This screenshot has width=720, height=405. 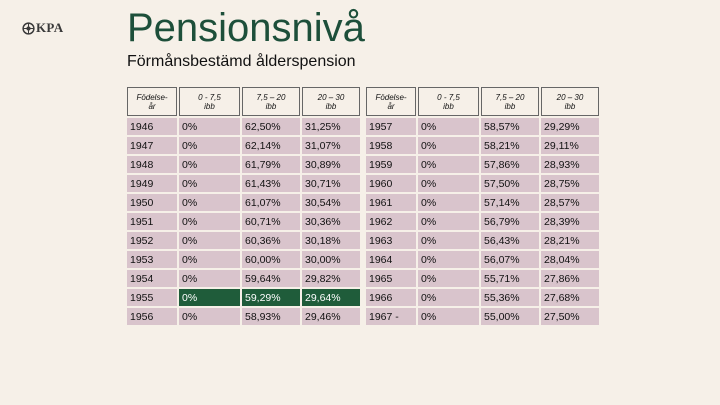 I want to click on cell-band-20-30: 29,46%, so click(x=331, y=316).